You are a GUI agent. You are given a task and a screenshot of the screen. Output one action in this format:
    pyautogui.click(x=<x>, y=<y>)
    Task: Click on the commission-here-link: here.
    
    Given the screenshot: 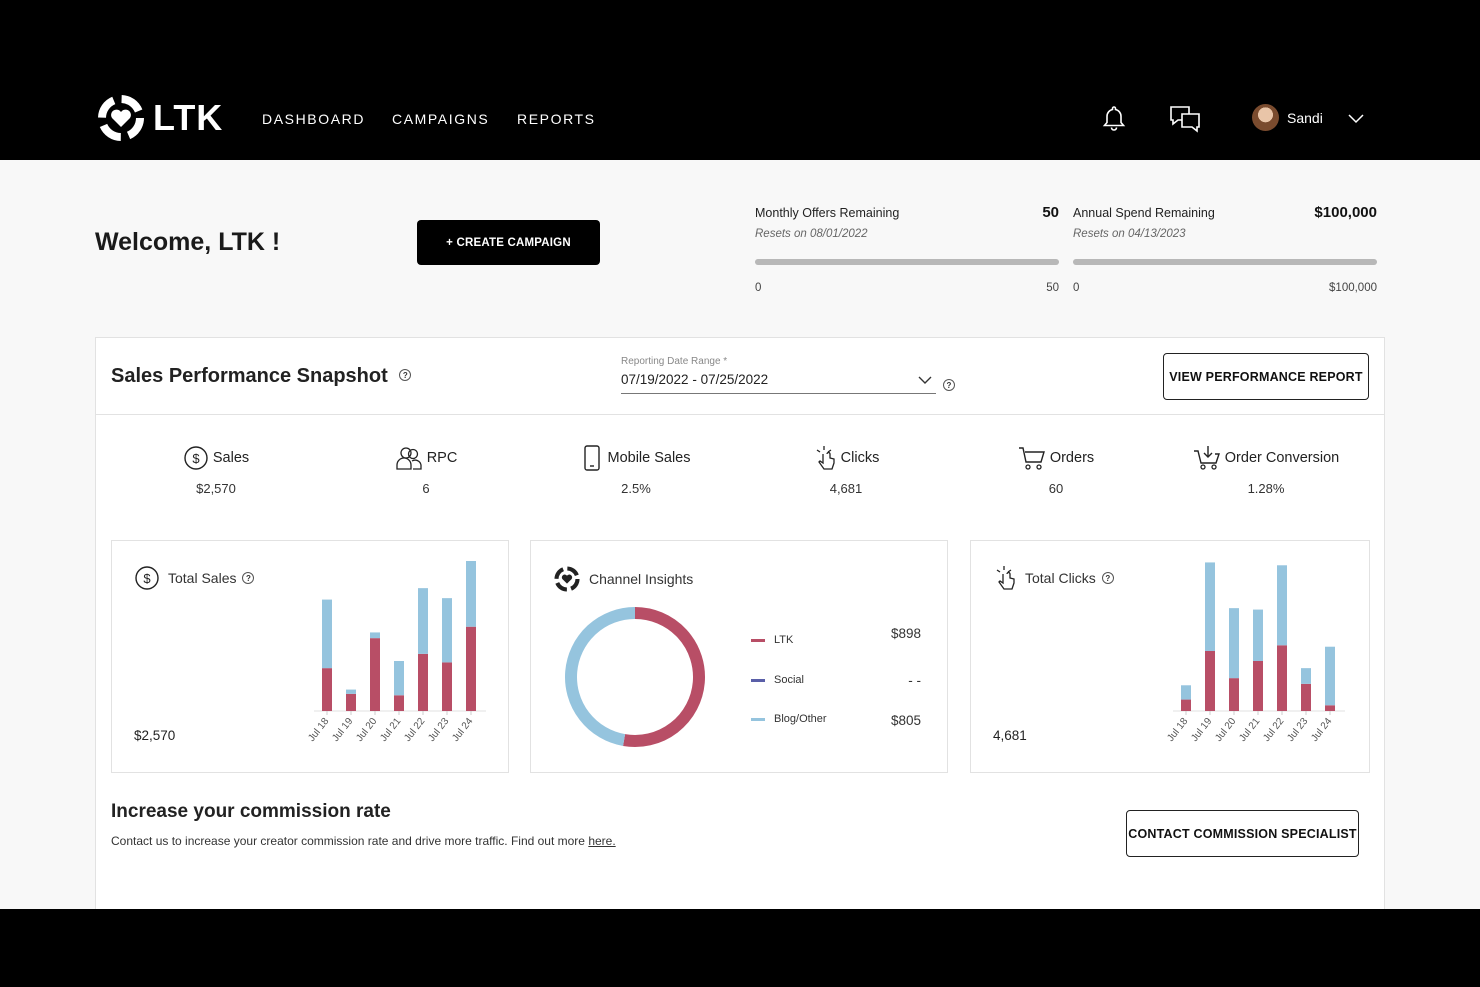 What is the action you would take?
    pyautogui.click(x=602, y=841)
    